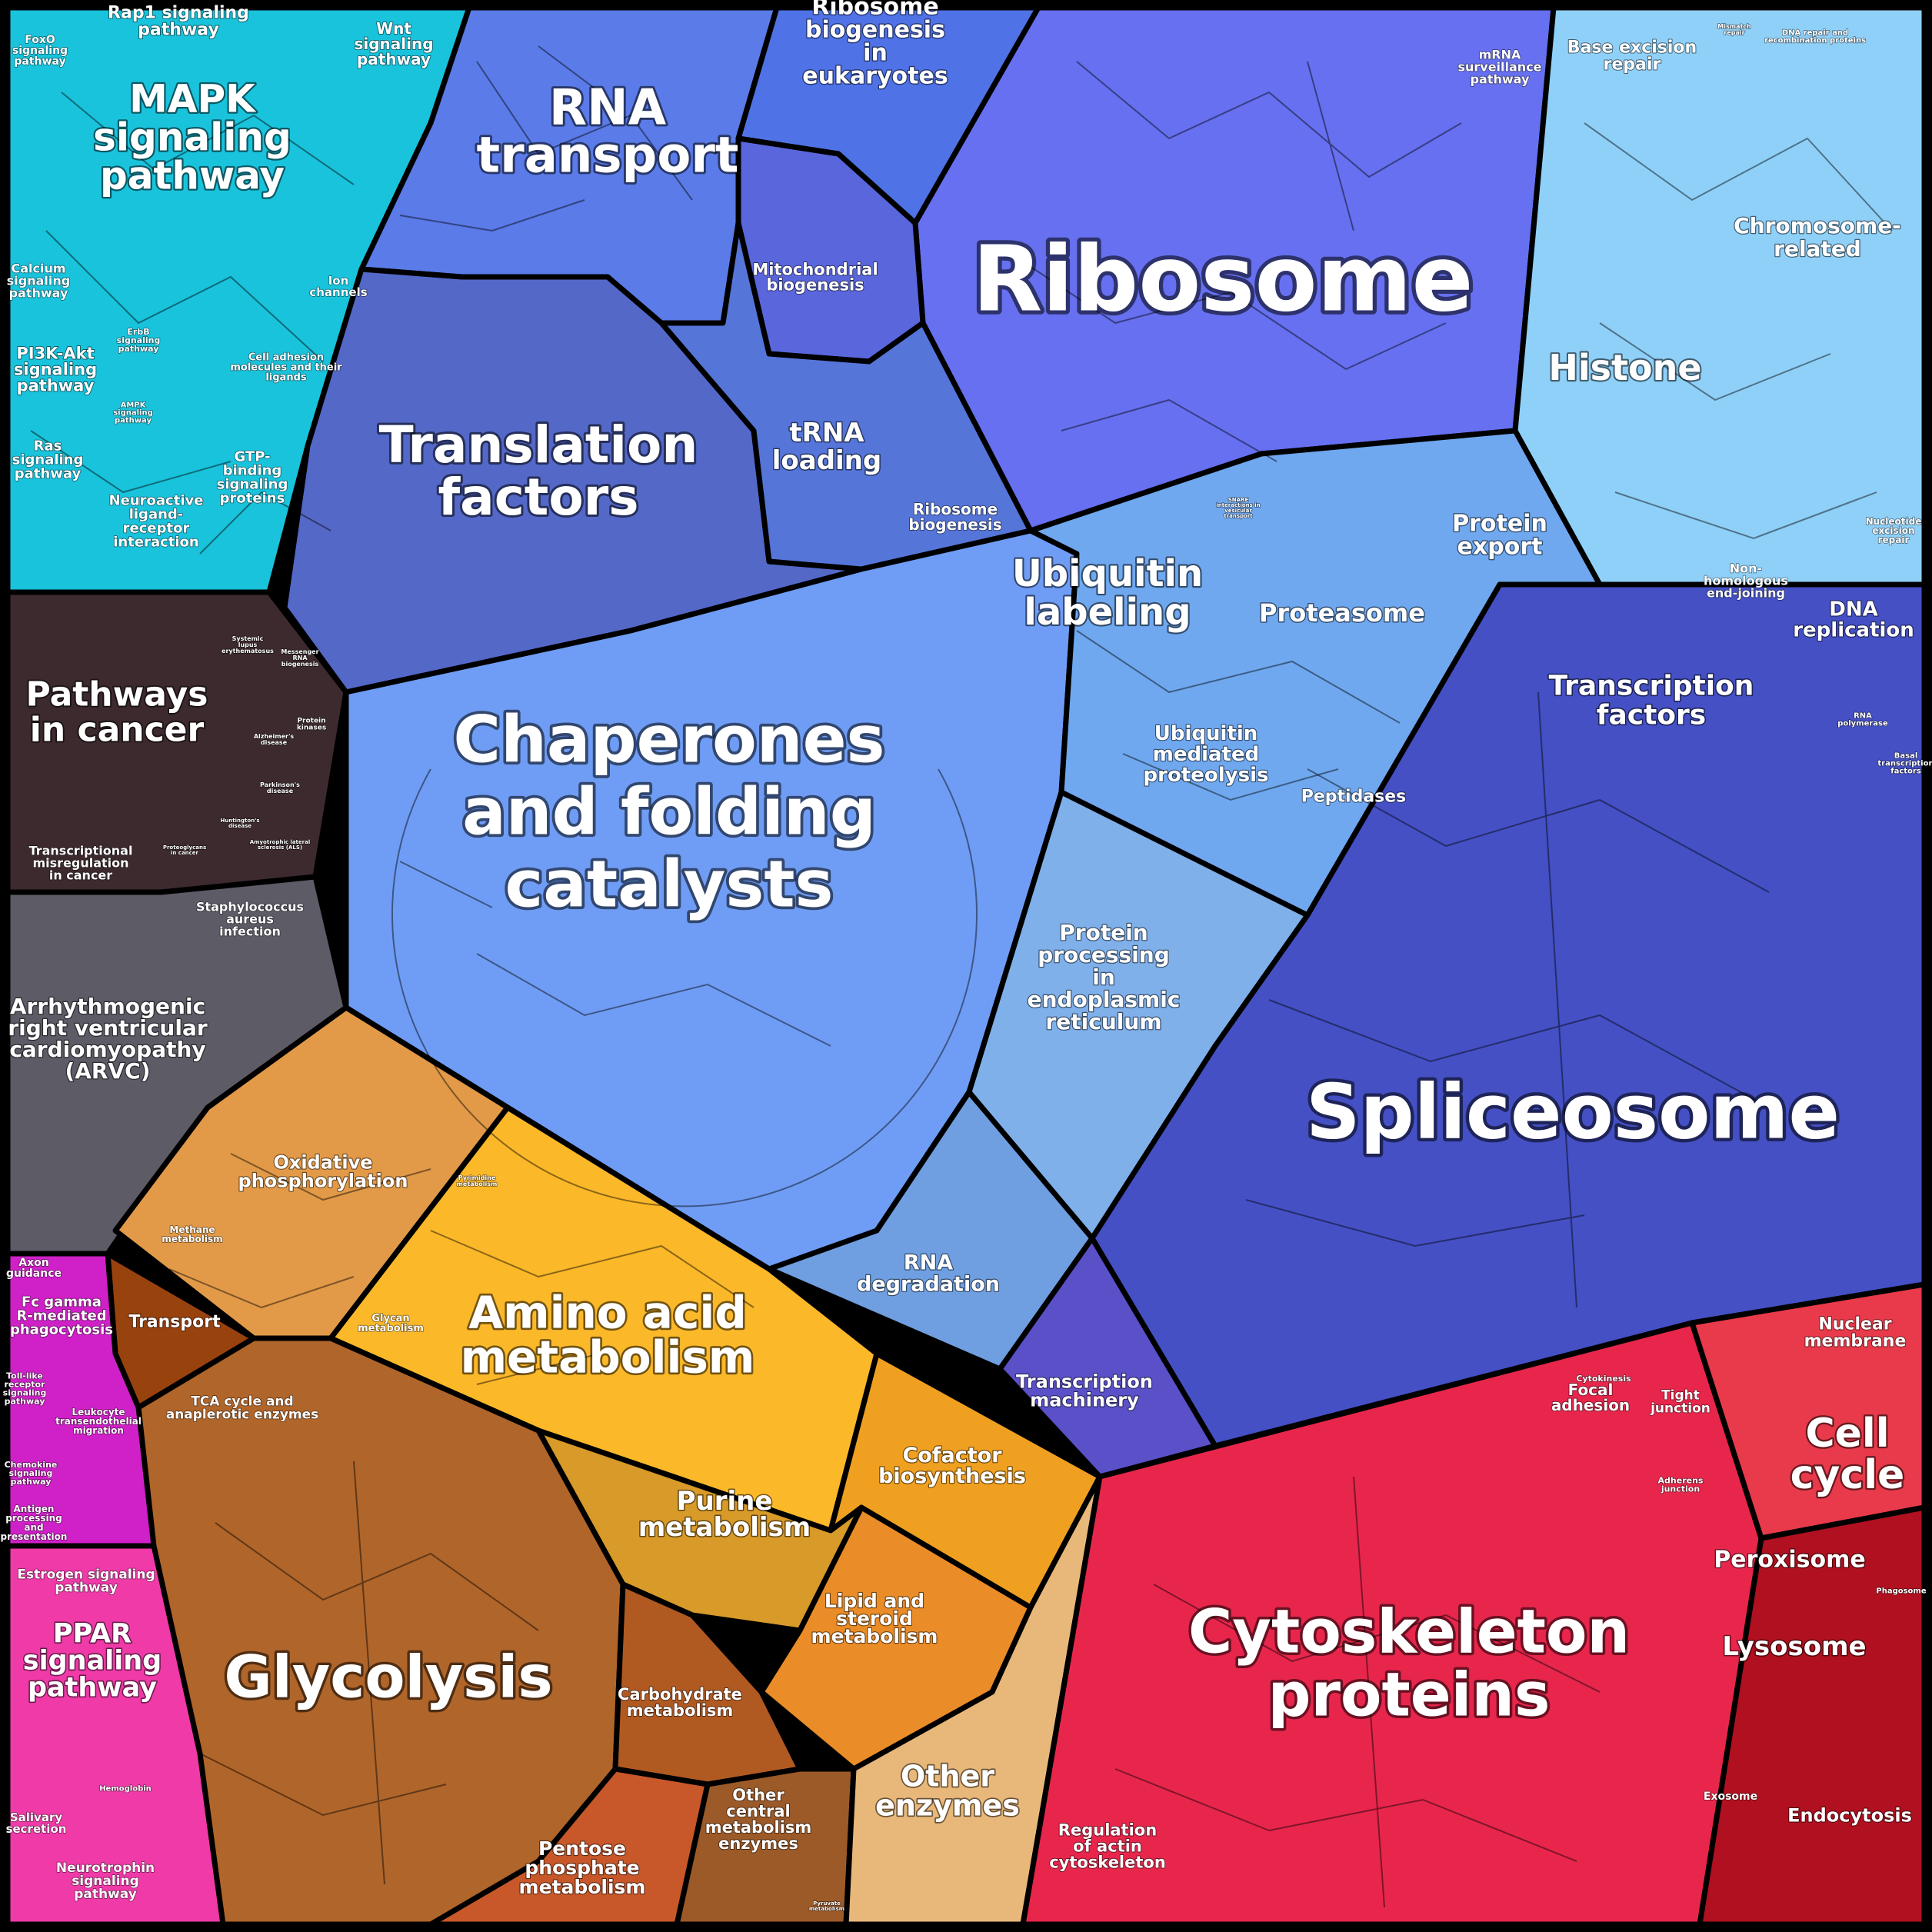 The image size is (1932, 1932). I want to click on label-line: Axon, so click(33, 1263).